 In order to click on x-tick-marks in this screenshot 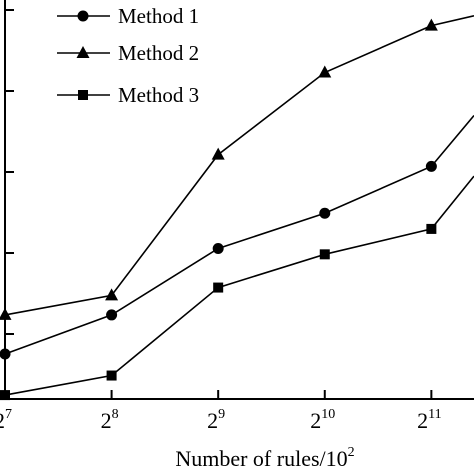, I will do `click(218, 394)`.